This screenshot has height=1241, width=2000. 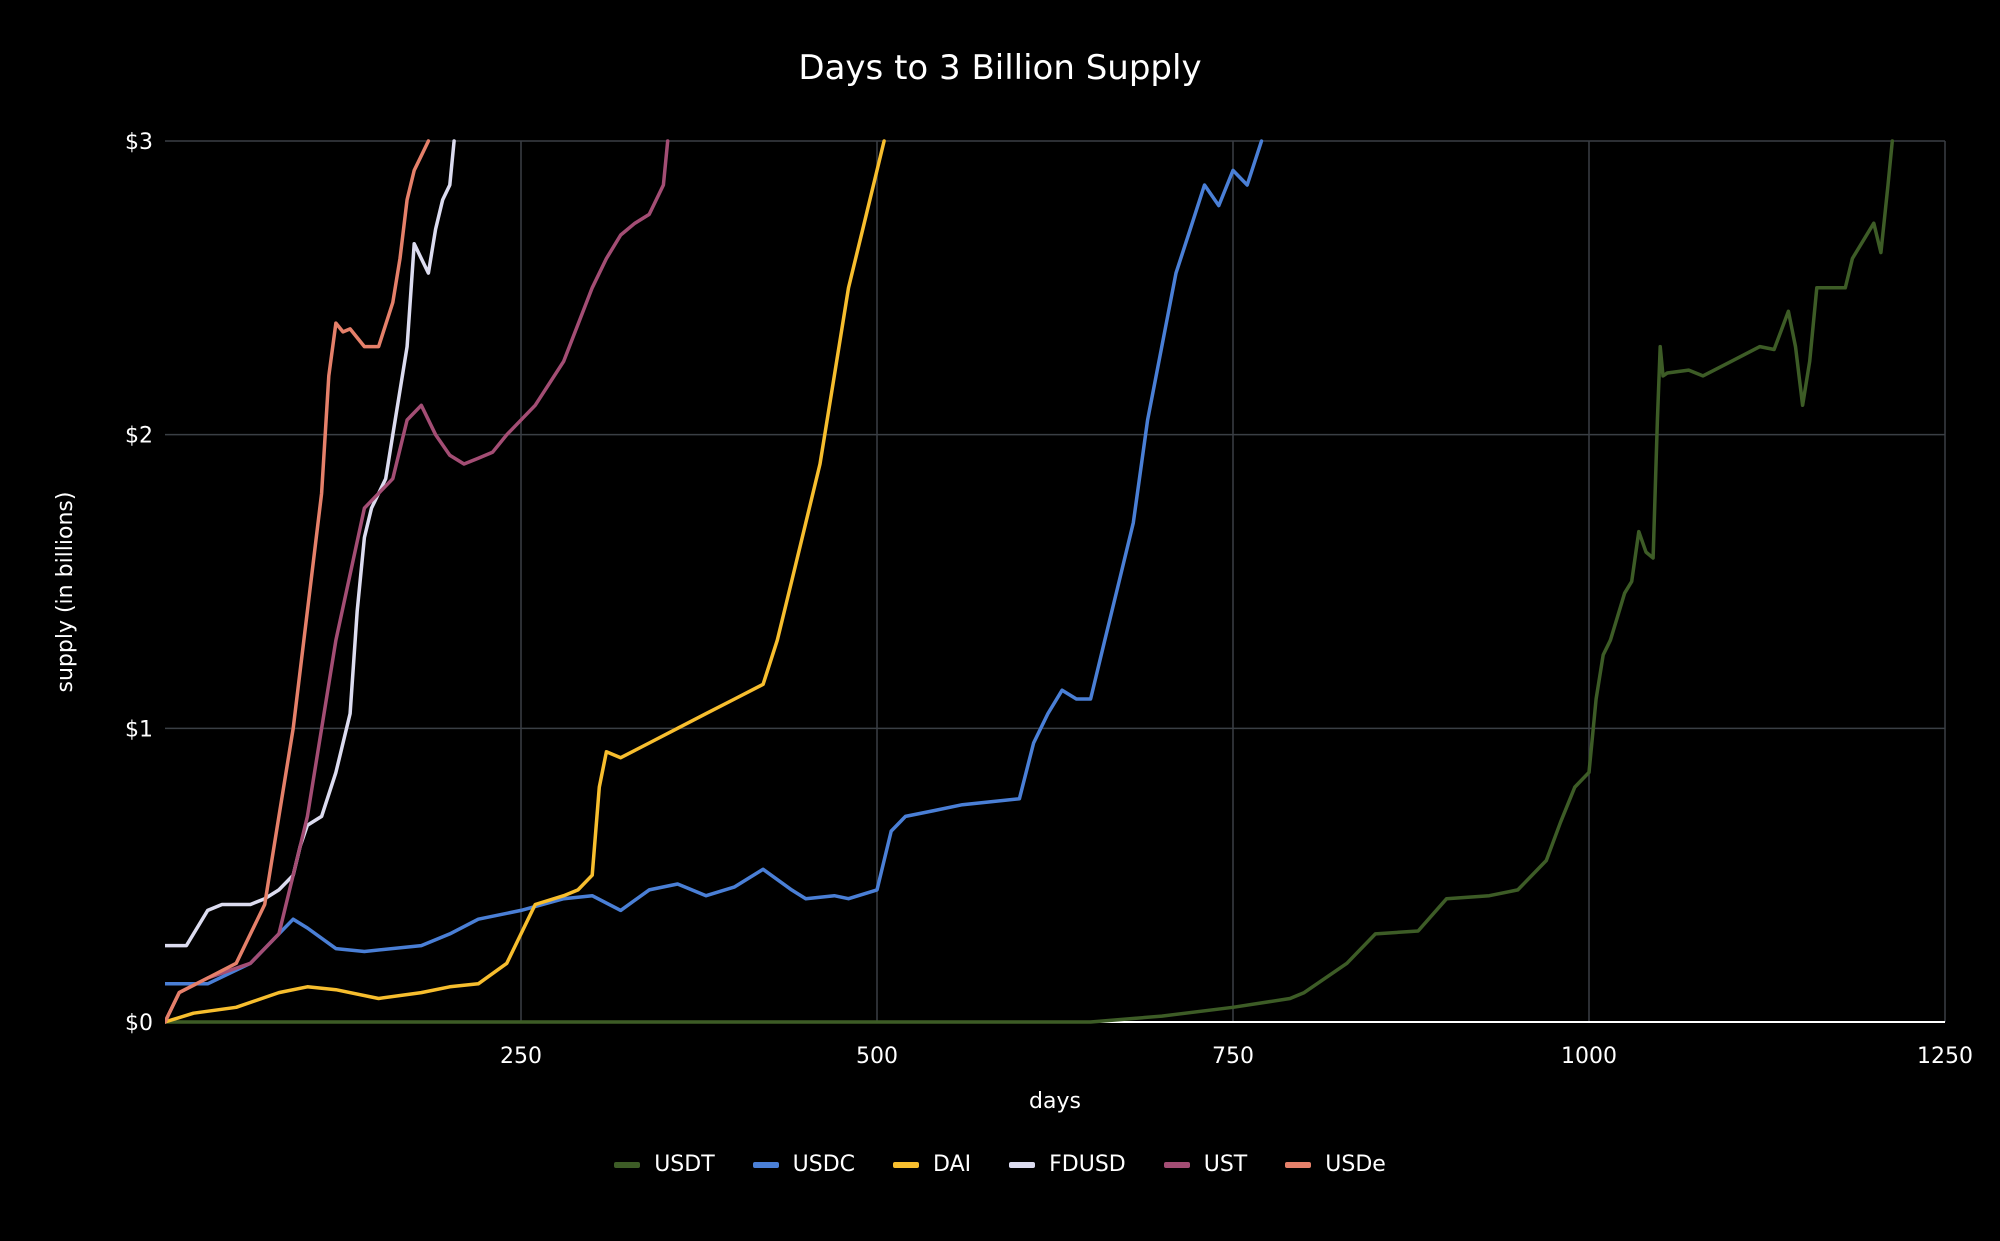 What do you see at coordinates (521, 1056) in the screenshot?
I see `x-tick-label: 250` at bounding box center [521, 1056].